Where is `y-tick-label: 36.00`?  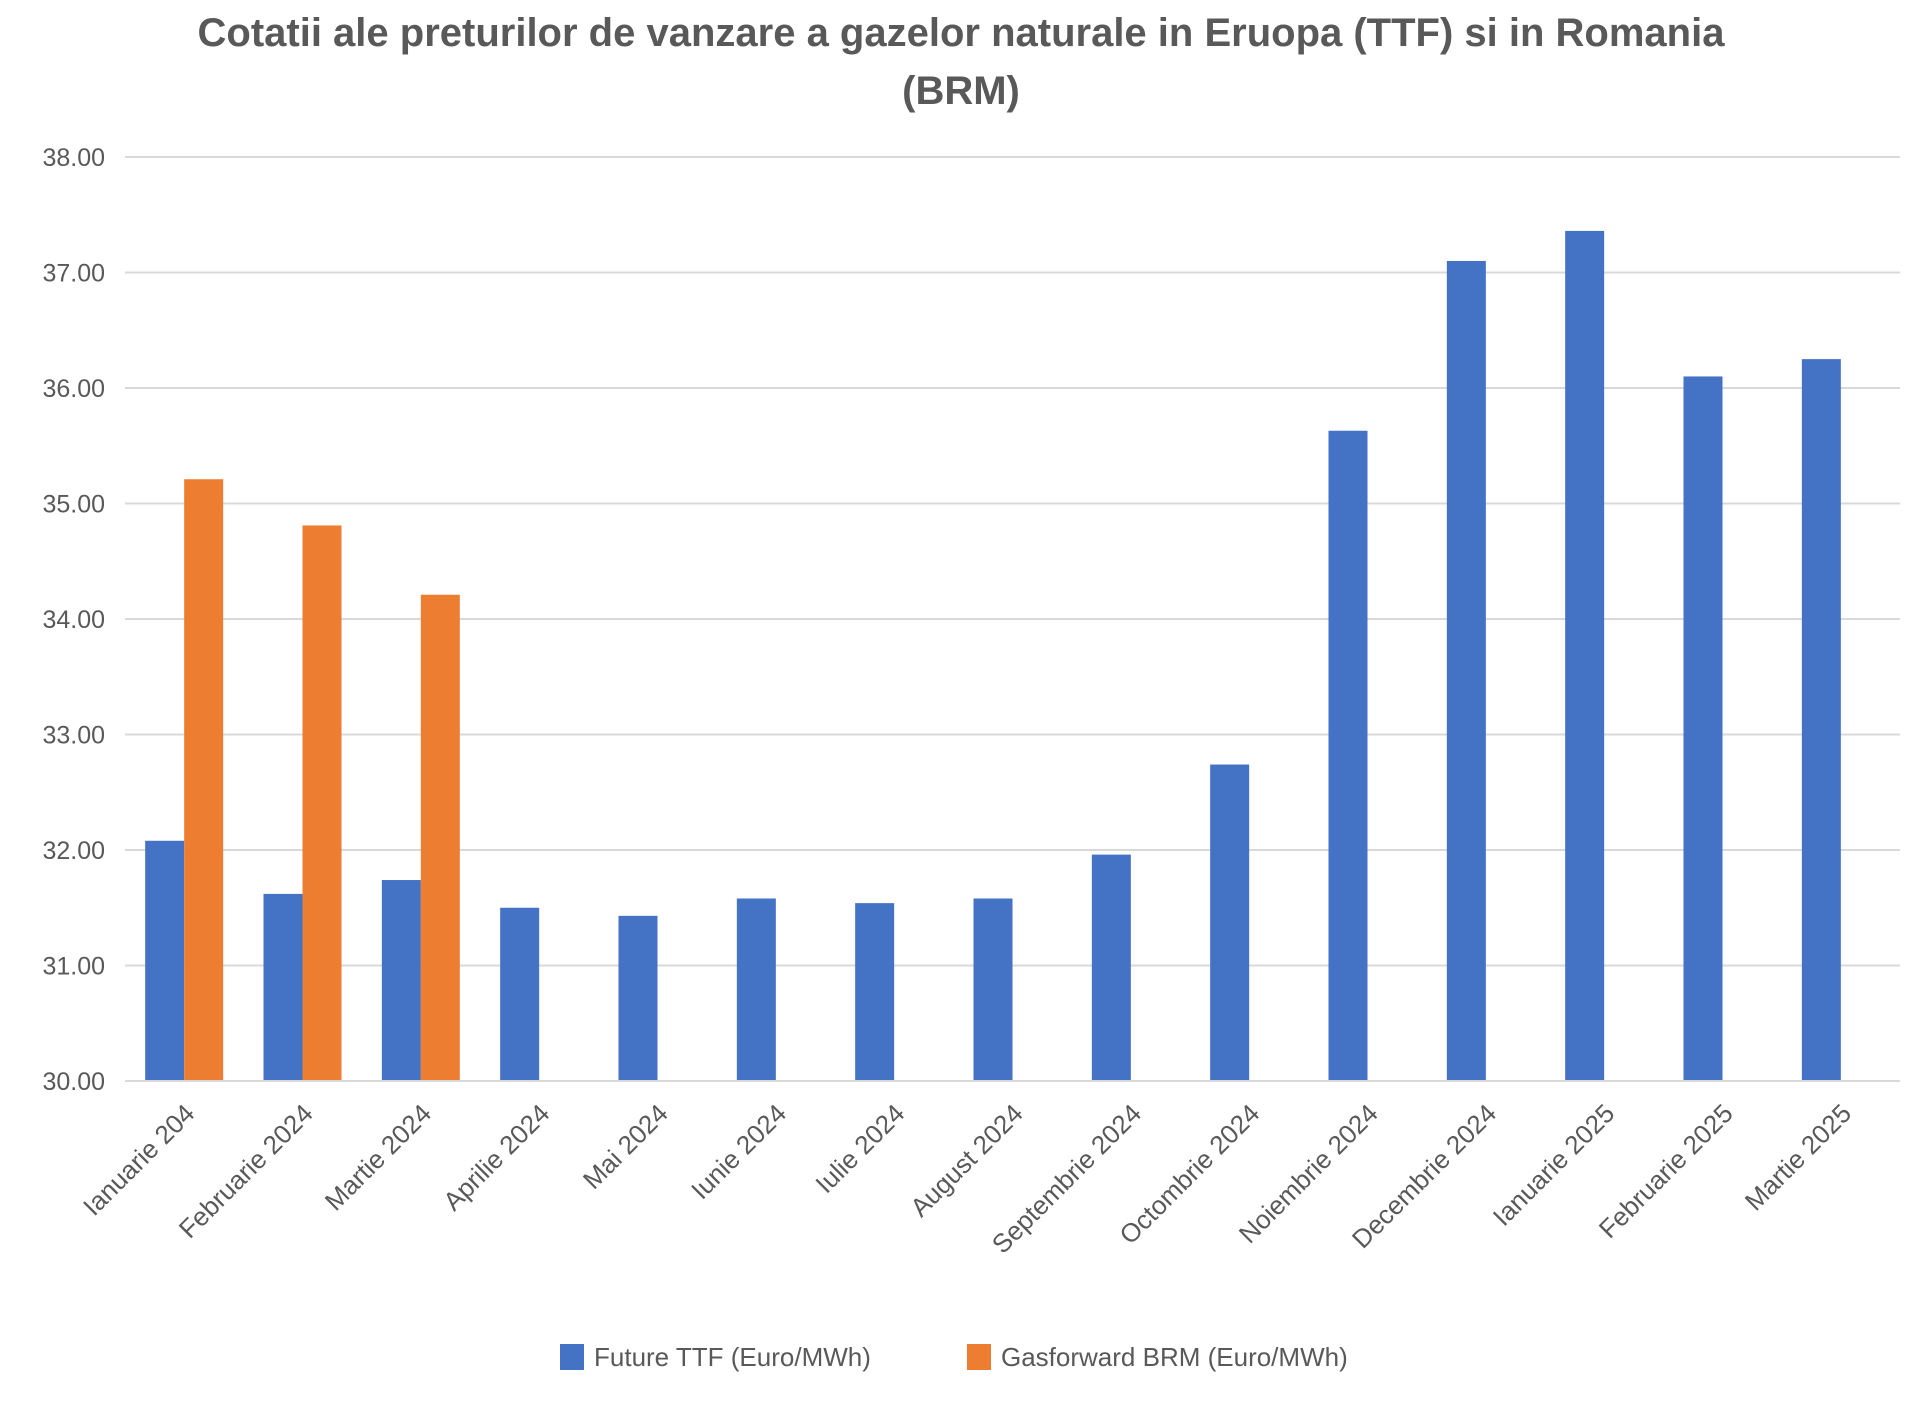
y-tick-label: 36.00 is located at coordinates (73, 389).